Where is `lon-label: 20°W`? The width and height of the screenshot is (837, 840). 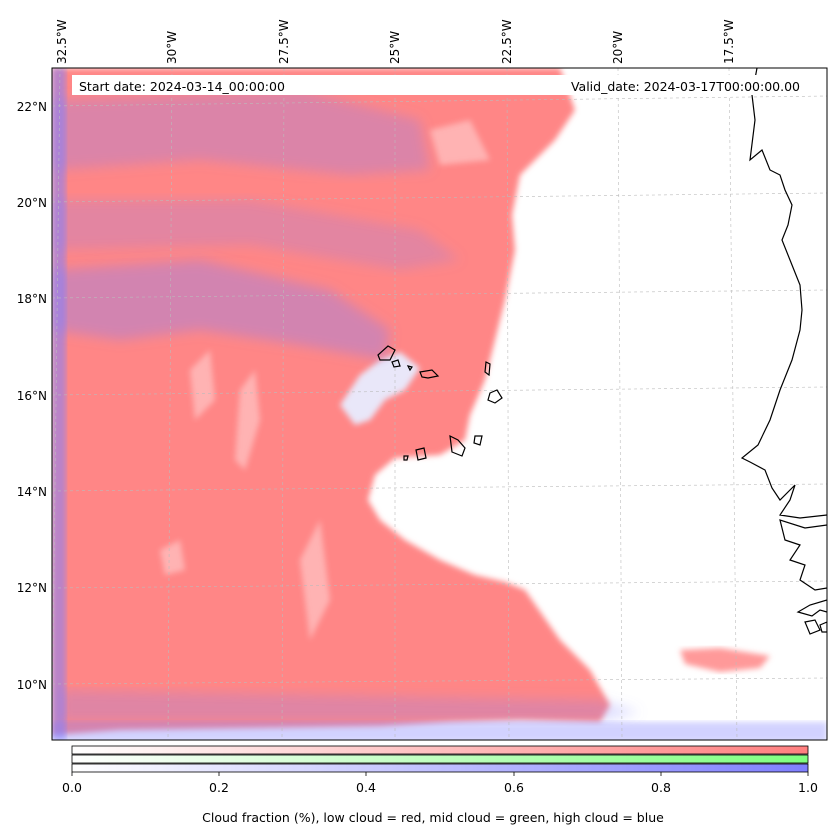
lon-label: 20°W is located at coordinates (618, 47).